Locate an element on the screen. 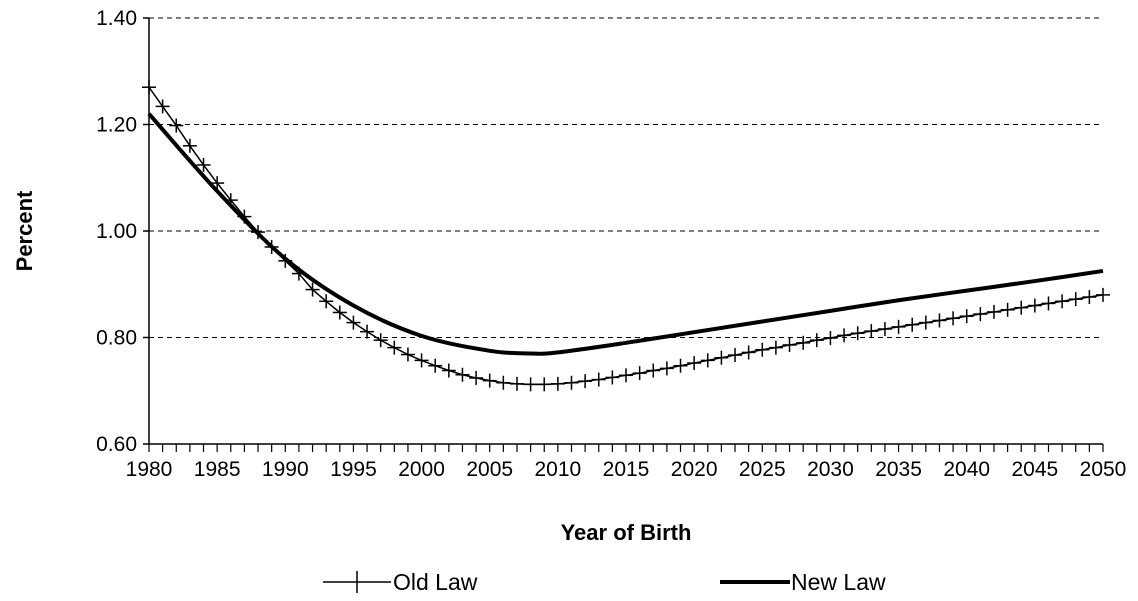  x-tick-label: 2025 is located at coordinates (762, 469).